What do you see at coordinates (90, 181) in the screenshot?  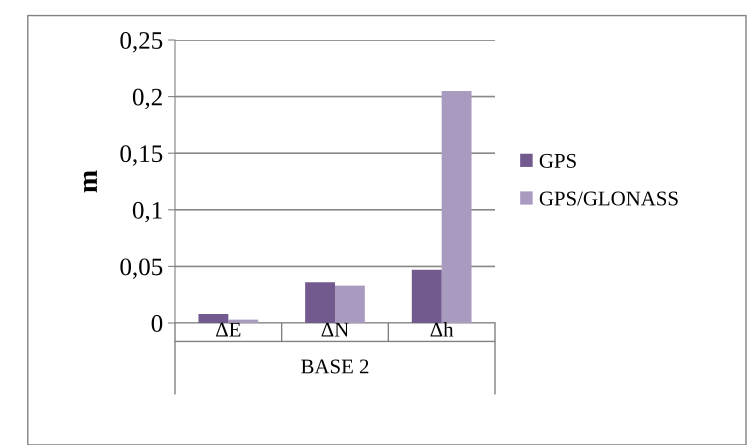 I see `y-axis-title: m` at bounding box center [90, 181].